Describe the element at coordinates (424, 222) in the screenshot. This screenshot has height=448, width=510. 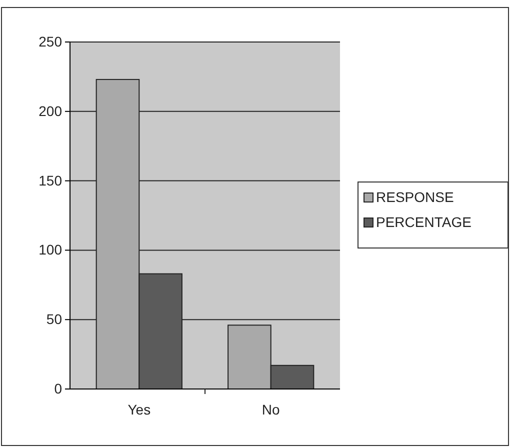
I see `legend-label: PERCENTAGE` at that location.